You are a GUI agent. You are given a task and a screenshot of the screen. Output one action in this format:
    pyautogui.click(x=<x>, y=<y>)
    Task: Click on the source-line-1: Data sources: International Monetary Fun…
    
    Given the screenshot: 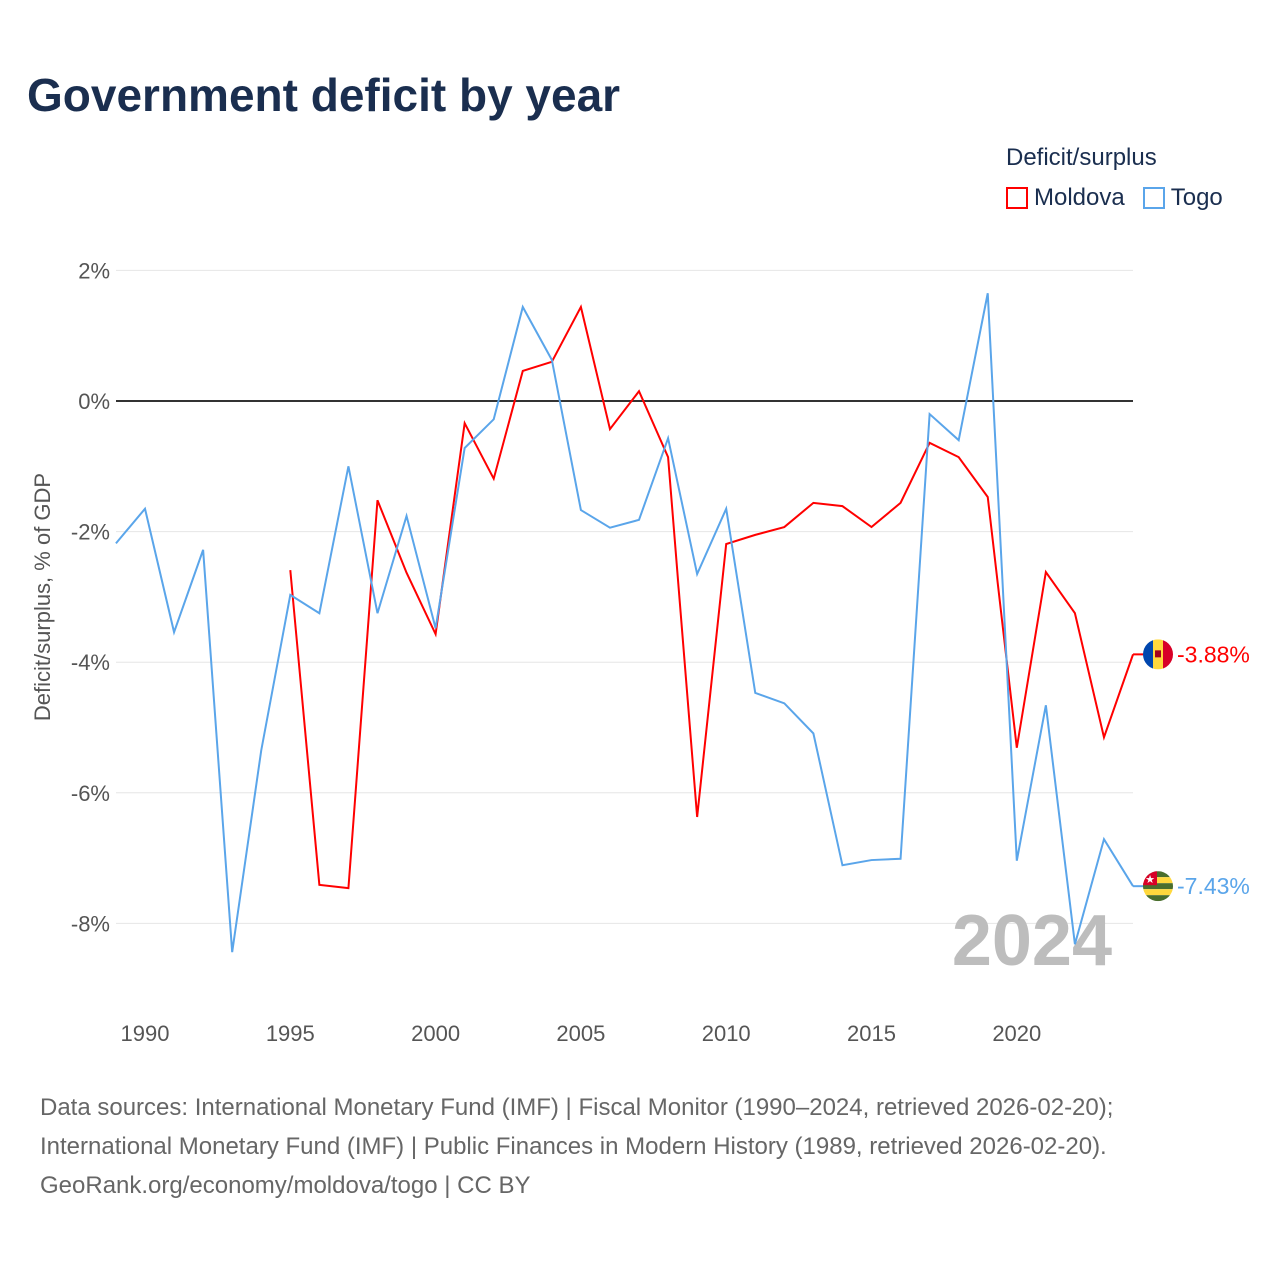 What is the action you would take?
    pyautogui.click(x=577, y=1107)
    